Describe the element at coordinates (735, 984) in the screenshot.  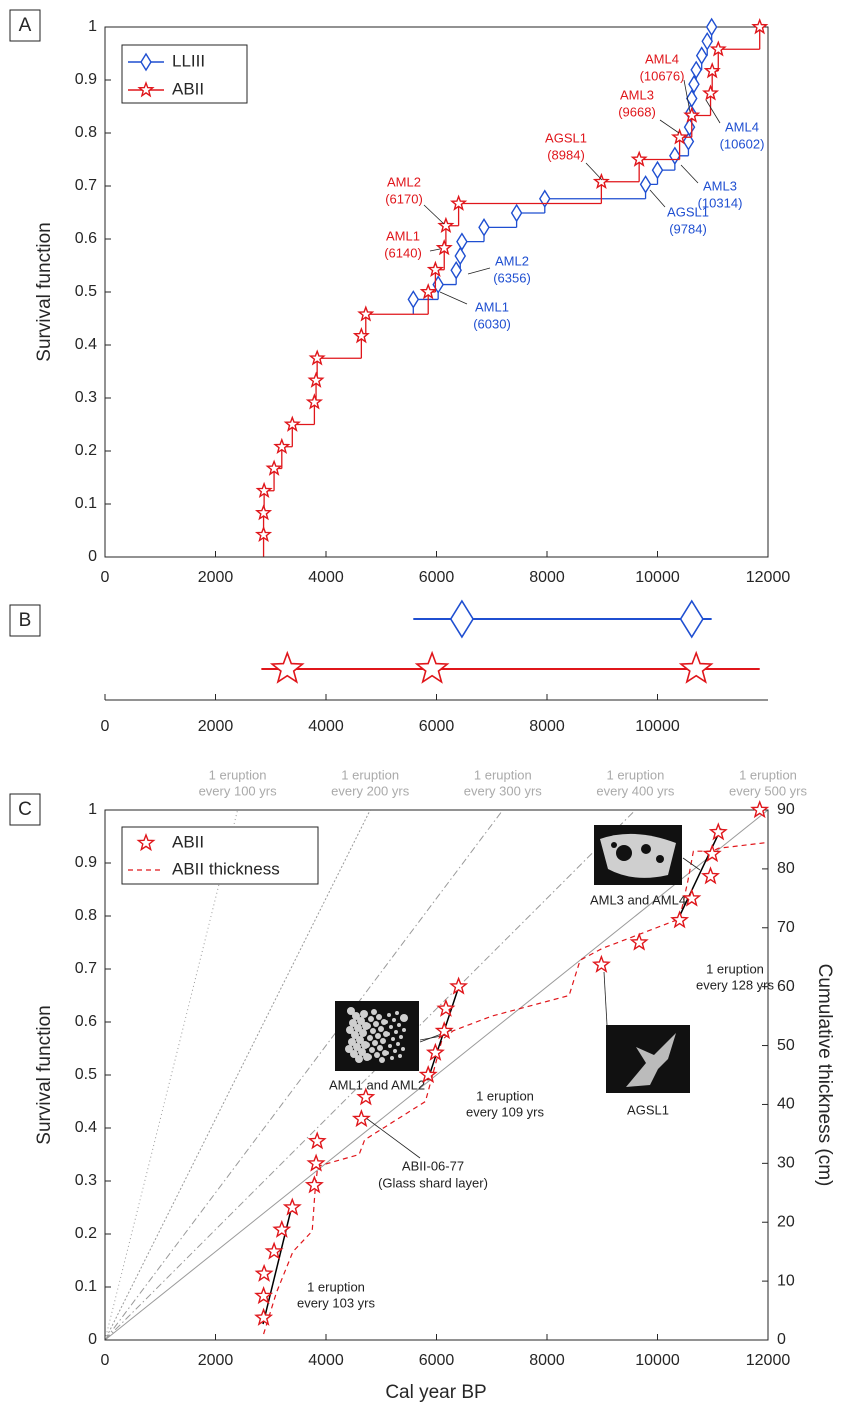
I see `fit-label: every 128 yrs` at that location.